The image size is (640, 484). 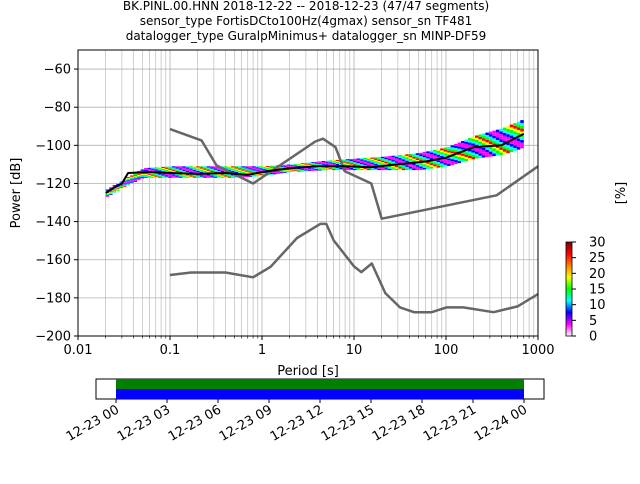 What do you see at coordinates (297, 423) in the screenshot?
I see `timeline-tick-label: 12-23 12` at bounding box center [297, 423].